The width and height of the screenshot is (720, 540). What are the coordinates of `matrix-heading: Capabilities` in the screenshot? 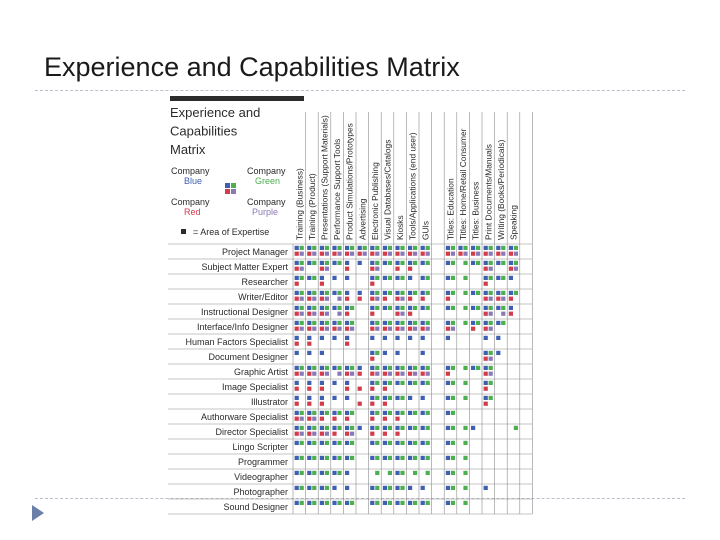 It's located at (204, 131).